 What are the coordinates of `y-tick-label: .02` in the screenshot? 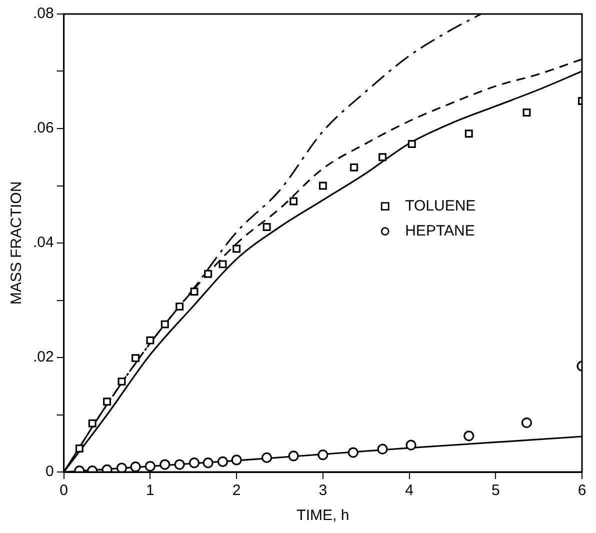 It's located at (43, 357).